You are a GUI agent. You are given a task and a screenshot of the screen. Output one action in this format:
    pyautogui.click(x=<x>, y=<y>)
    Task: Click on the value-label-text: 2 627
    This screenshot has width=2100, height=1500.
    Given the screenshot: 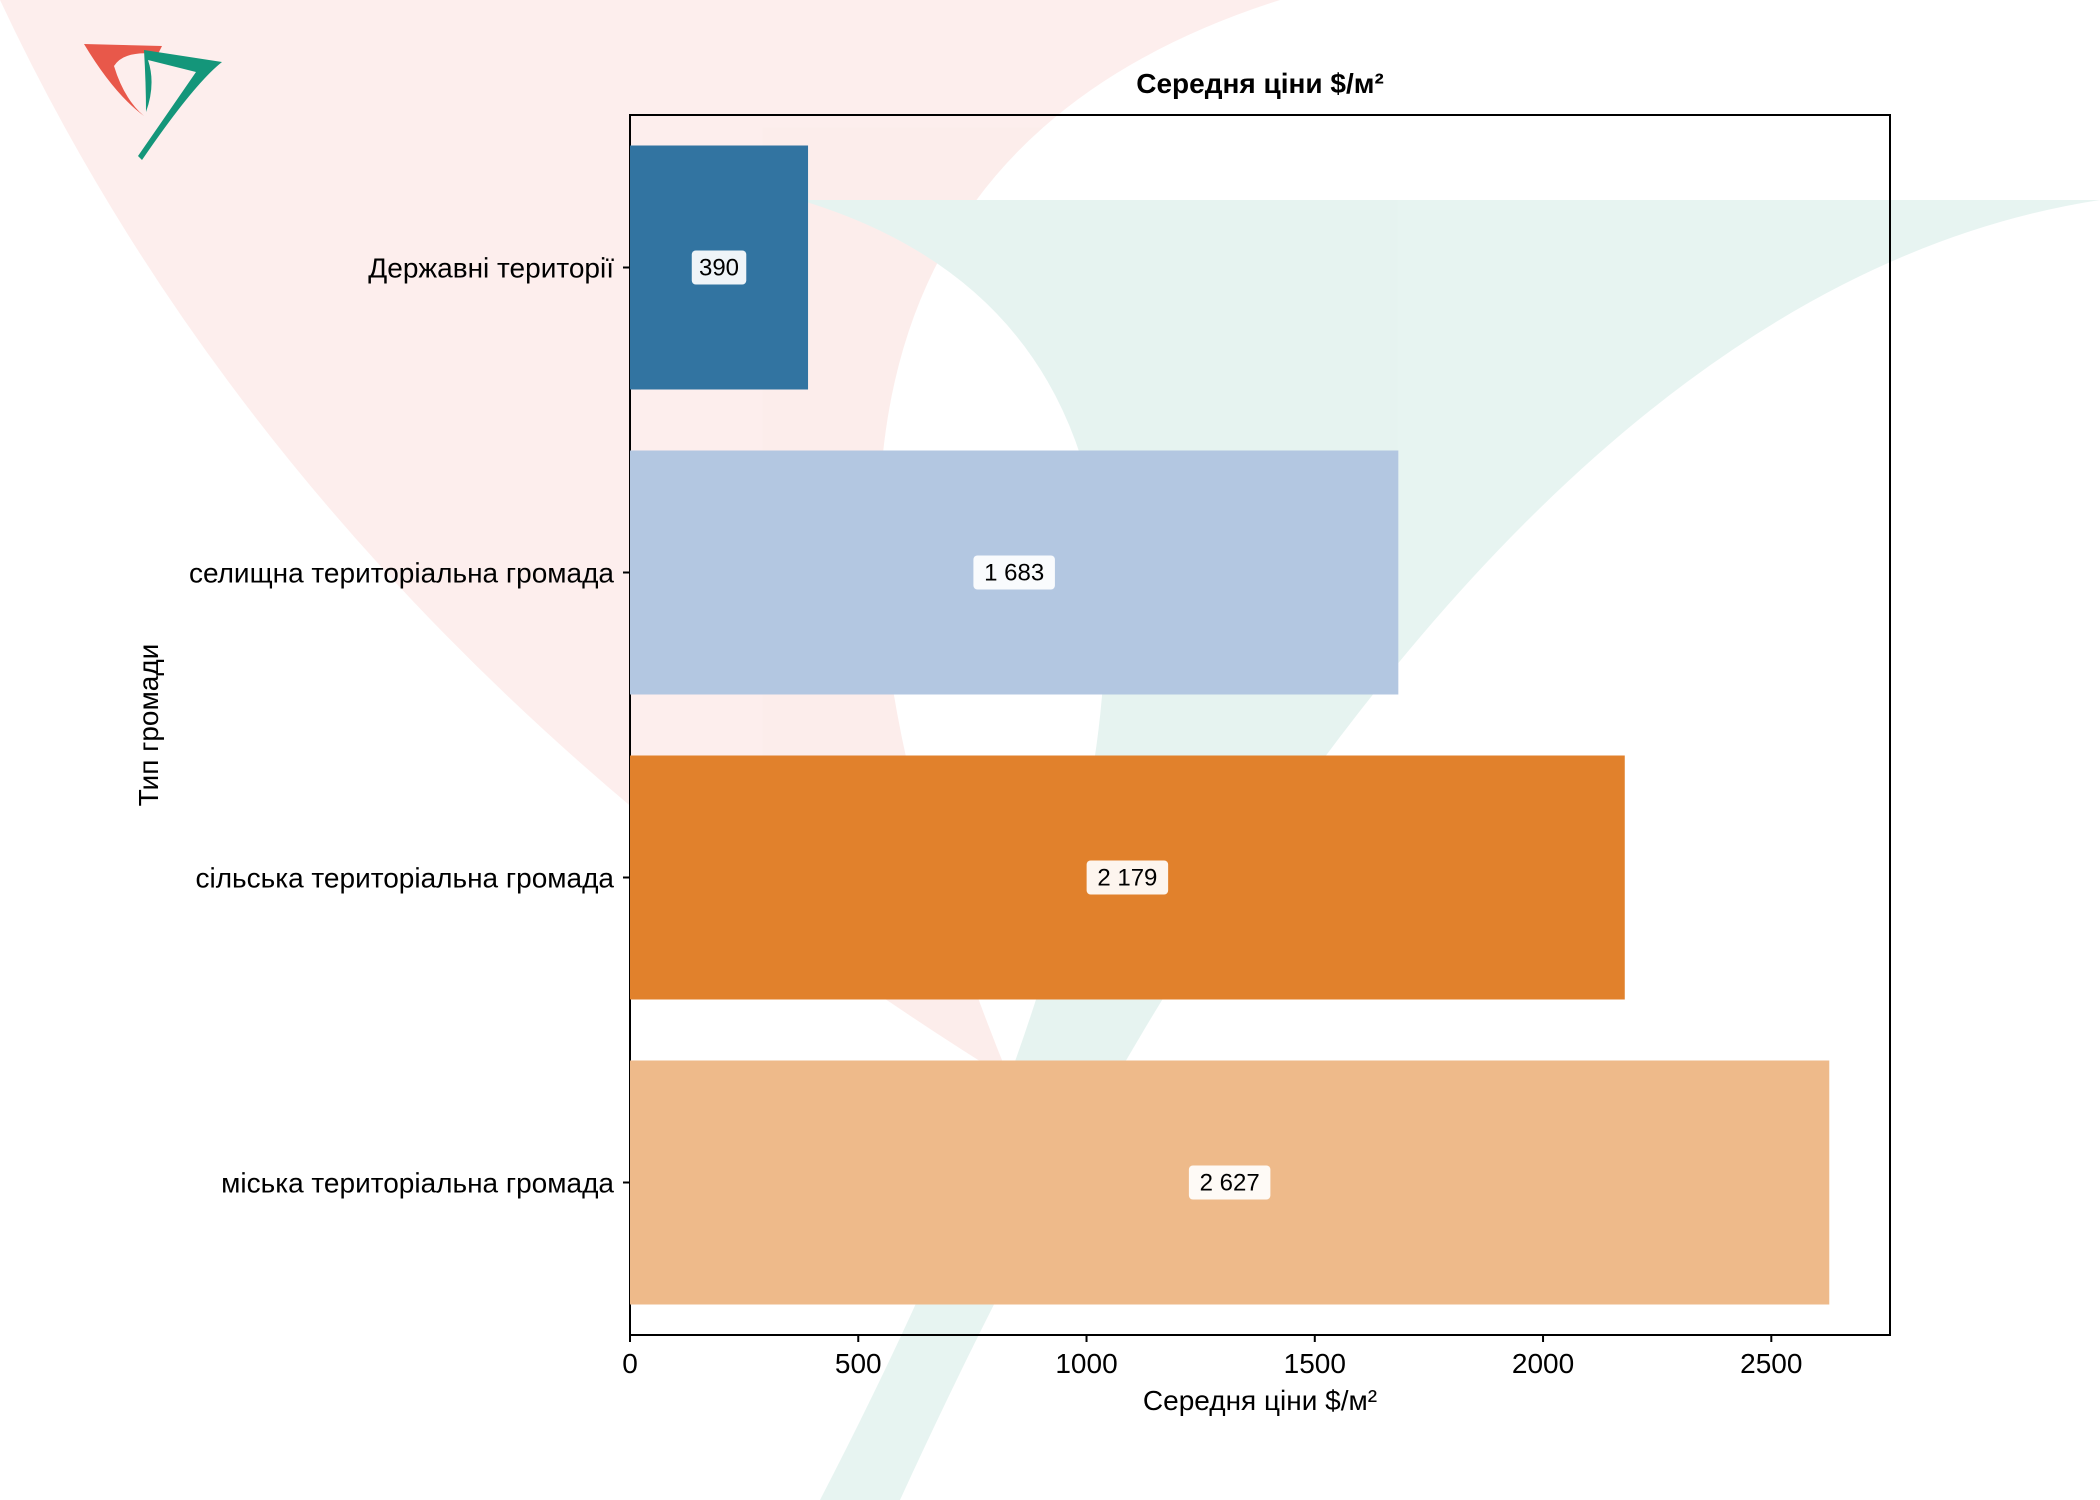 What is the action you would take?
    pyautogui.click(x=1230, y=1183)
    